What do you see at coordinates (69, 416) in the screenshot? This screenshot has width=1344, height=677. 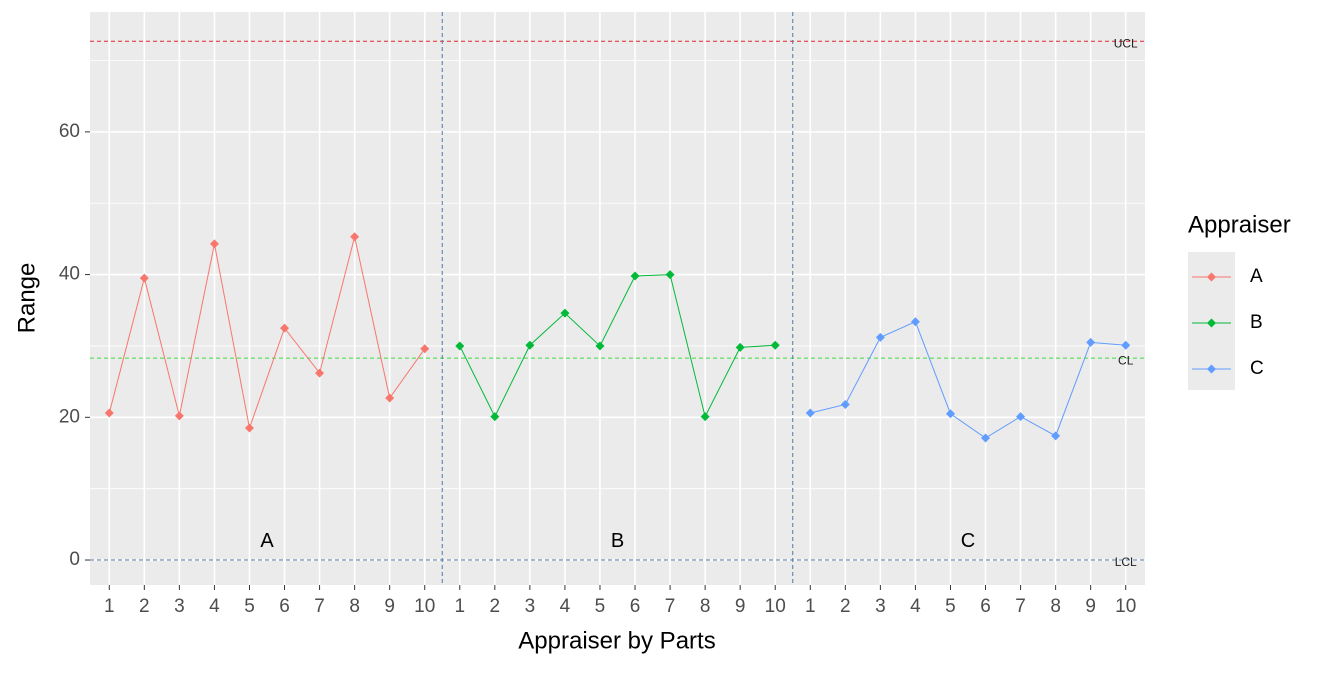 I see `y-tick-label: 20` at bounding box center [69, 416].